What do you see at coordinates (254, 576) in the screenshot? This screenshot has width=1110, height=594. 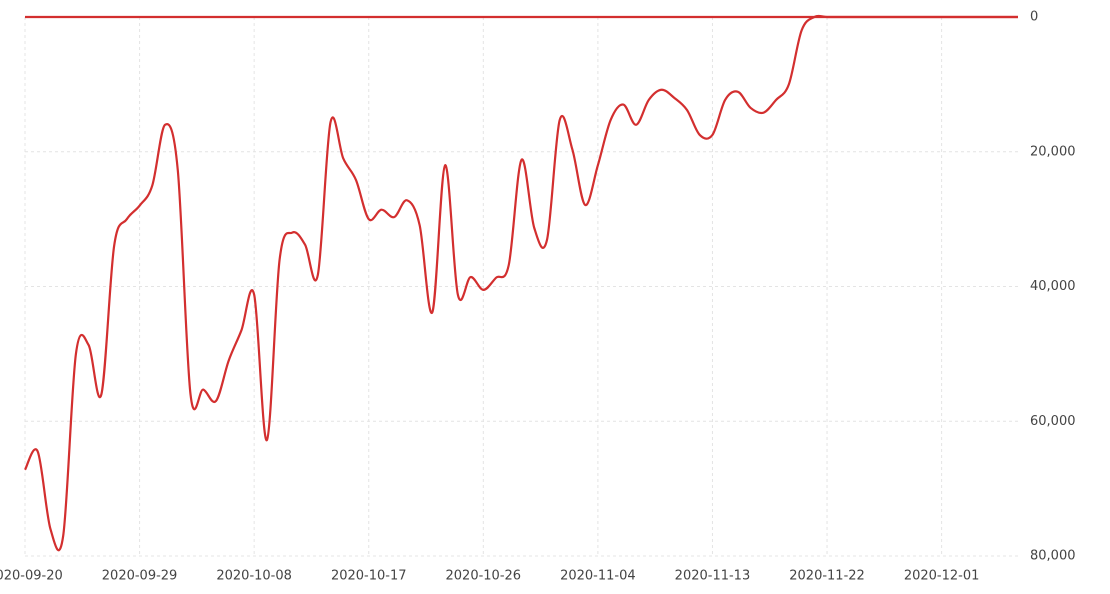 I see `x-tick-label: 2020-10-08` at bounding box center [254, 576].